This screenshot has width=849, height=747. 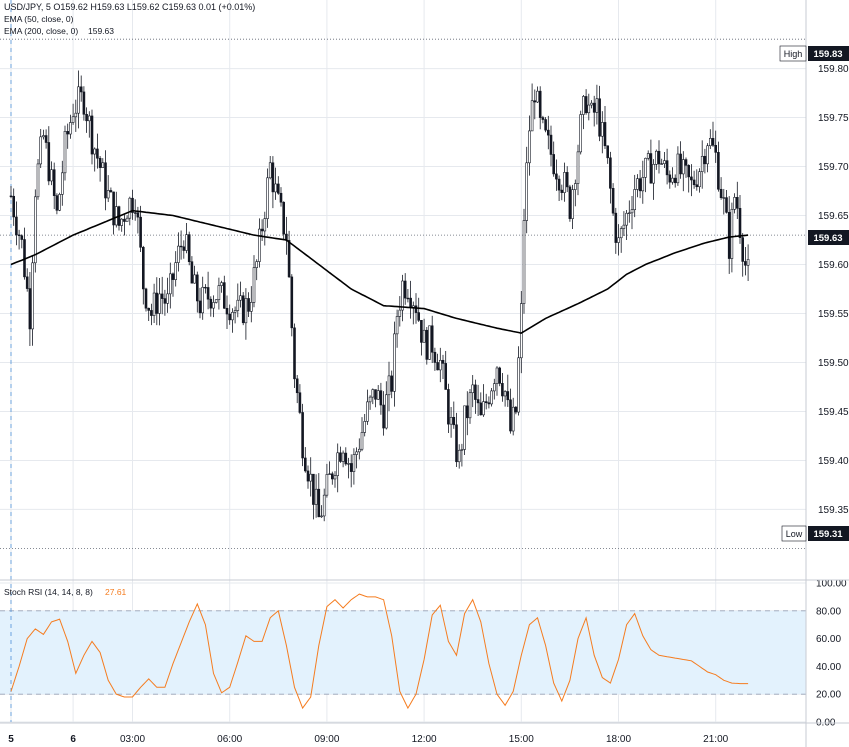 I want to click on low-value: 159.31, so click(x=828, y=534).